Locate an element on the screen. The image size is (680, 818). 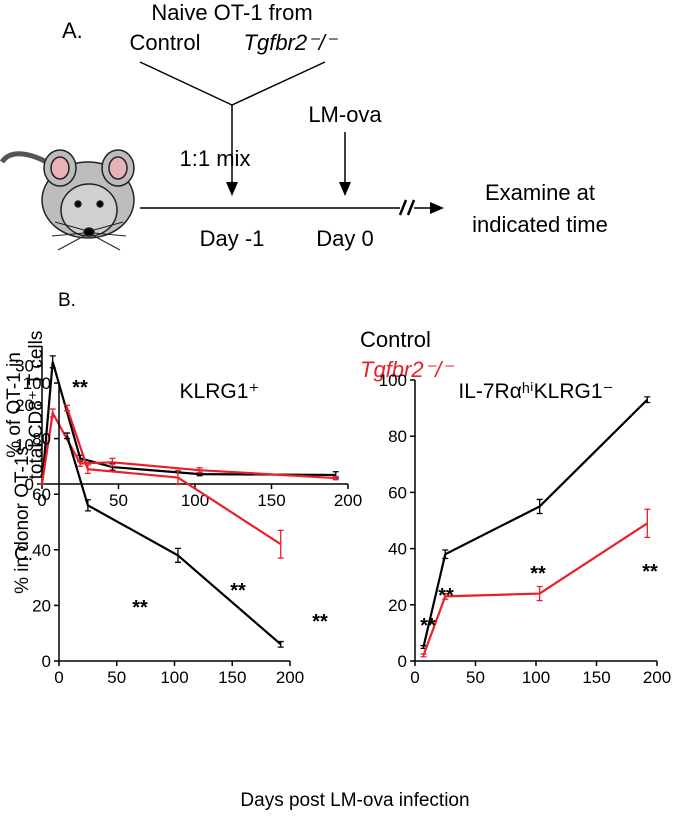
panel-label: B. is located at coordinates (67, 300).